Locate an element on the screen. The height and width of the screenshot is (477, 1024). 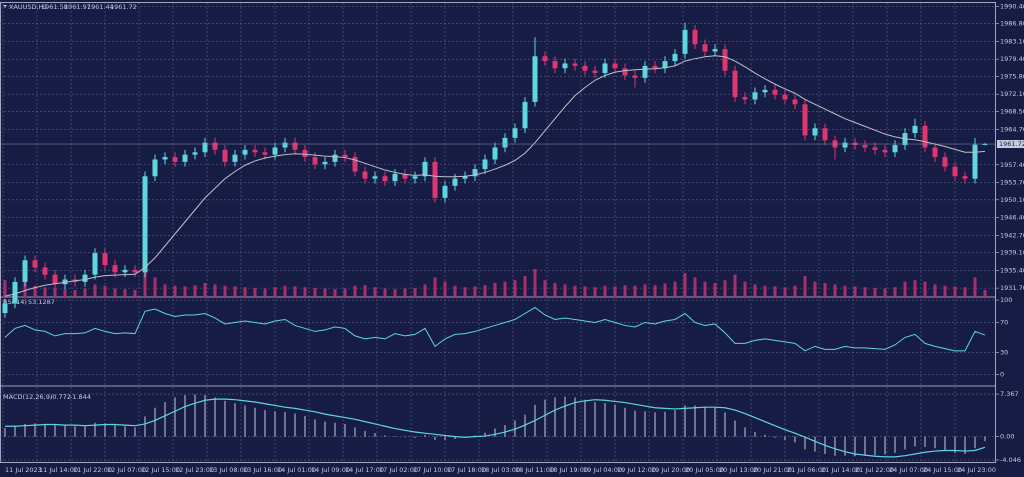
y-tick-label: 1986.80 is located at coordinates (1012, 24).